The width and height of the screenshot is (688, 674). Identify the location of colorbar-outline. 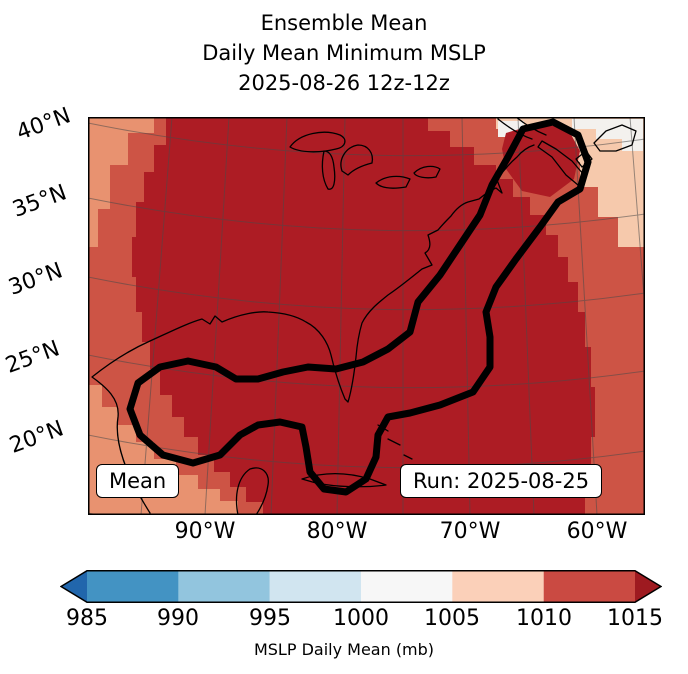
(361, 586).